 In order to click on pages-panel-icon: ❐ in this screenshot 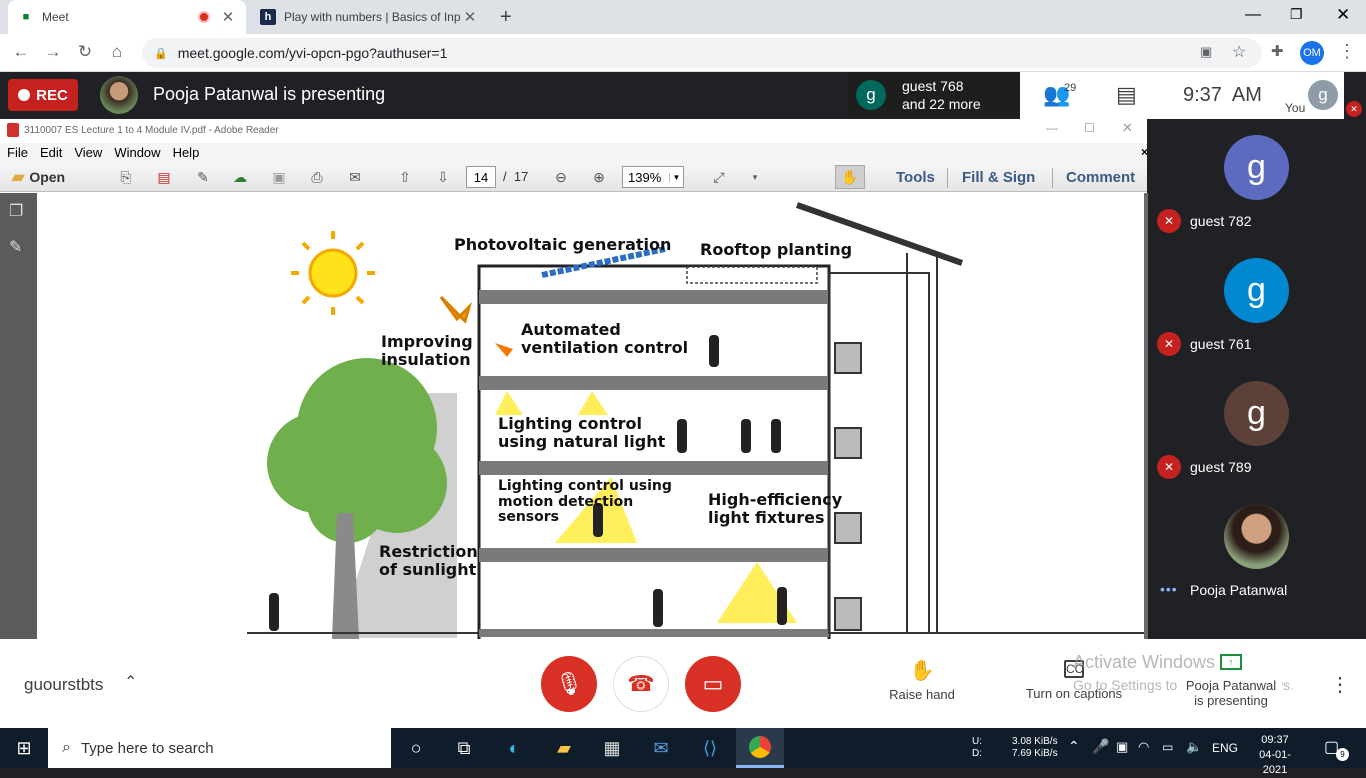, I will do `click(16, 211)`.